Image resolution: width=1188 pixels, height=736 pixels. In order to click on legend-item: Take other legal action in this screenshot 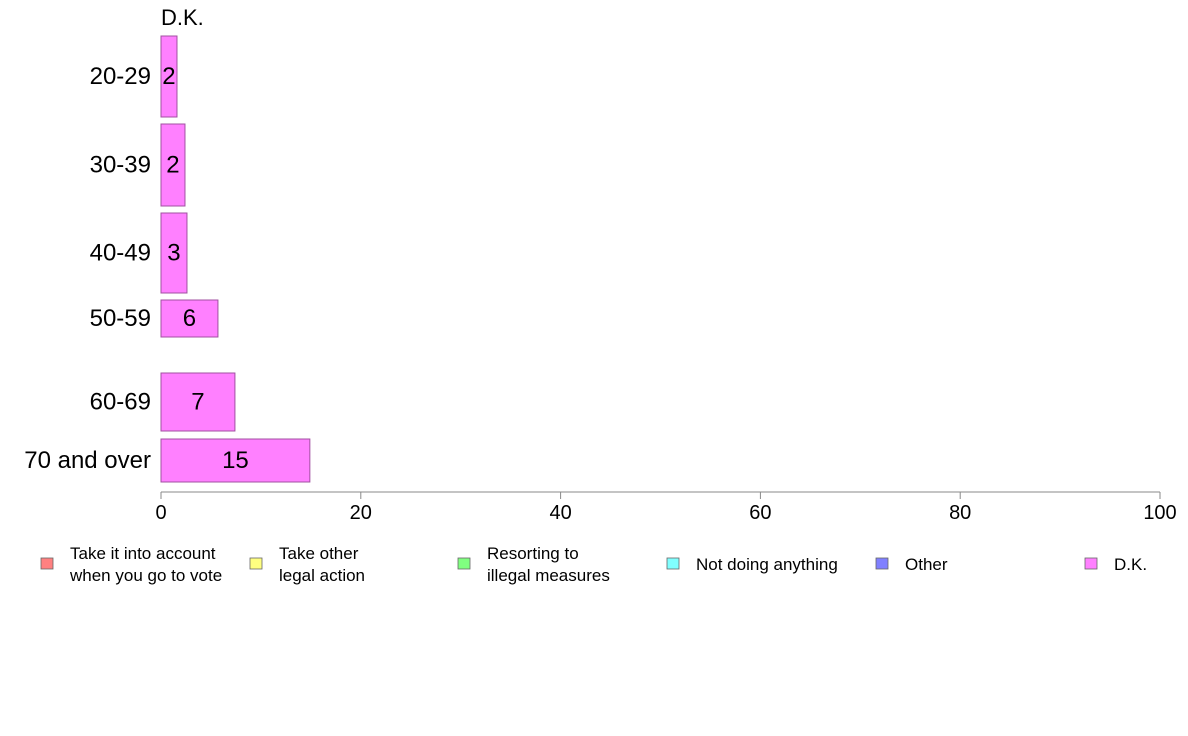, I will do `click(307, 564)`.